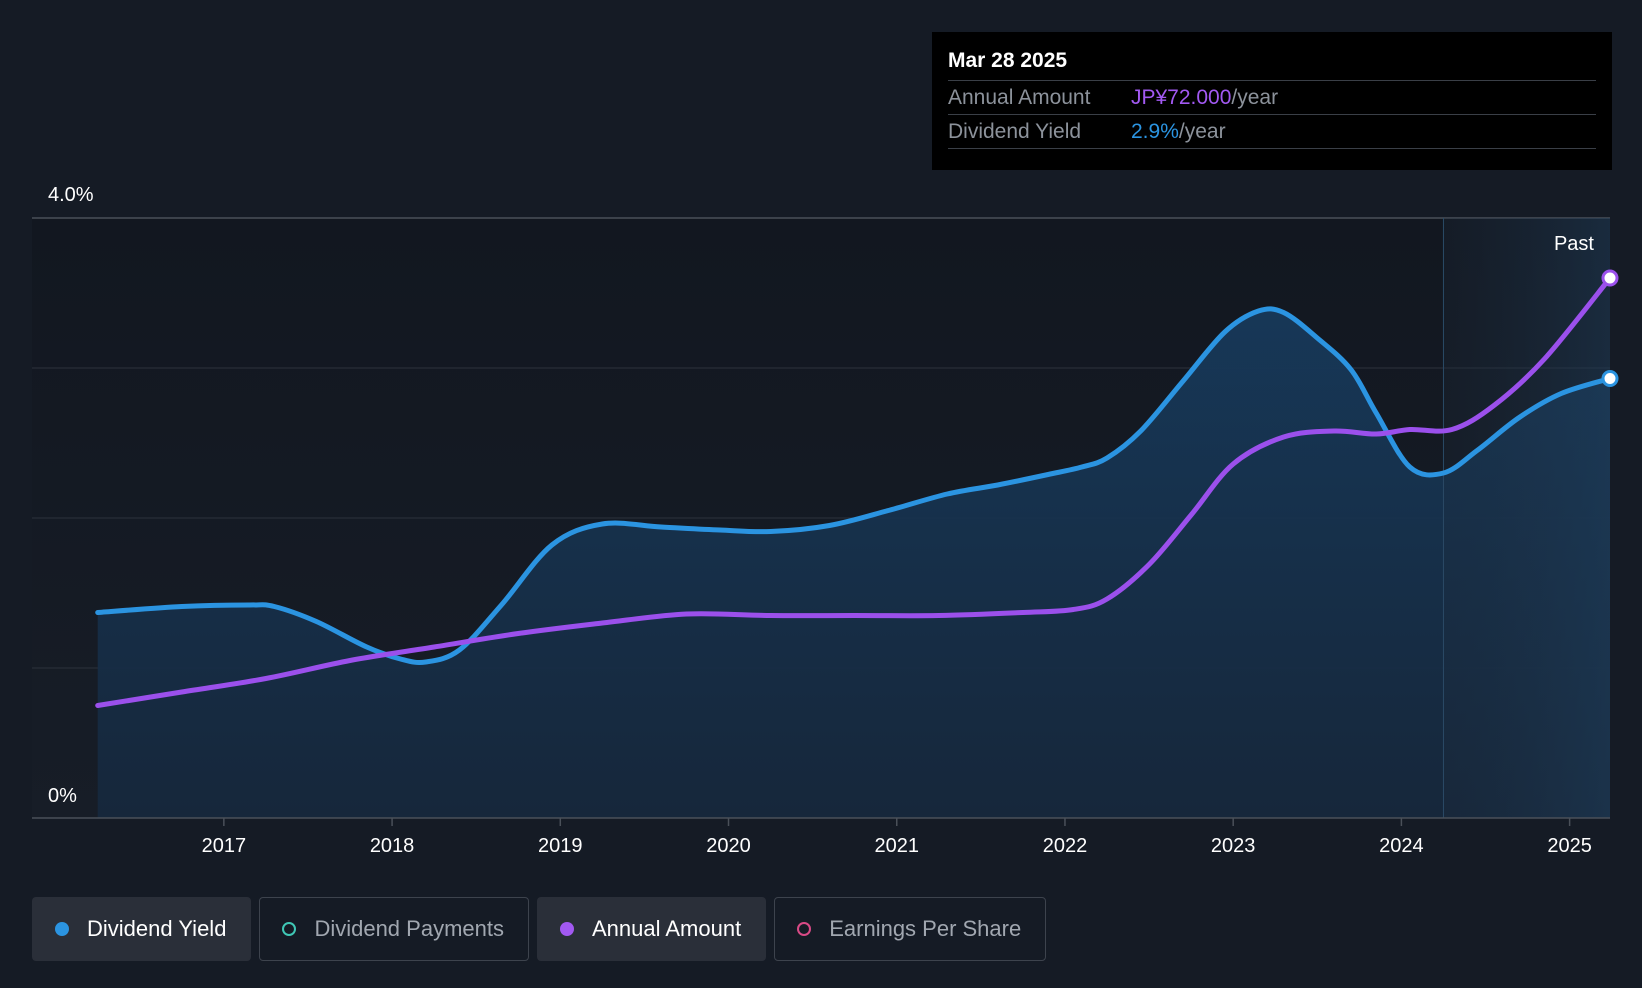 This screenshot has height=988, width=1642. What do you see at coordinates (1610, 378) in the screenshot?
I see `dividend-yield-end-marker` at bounding box center [1610, 378].